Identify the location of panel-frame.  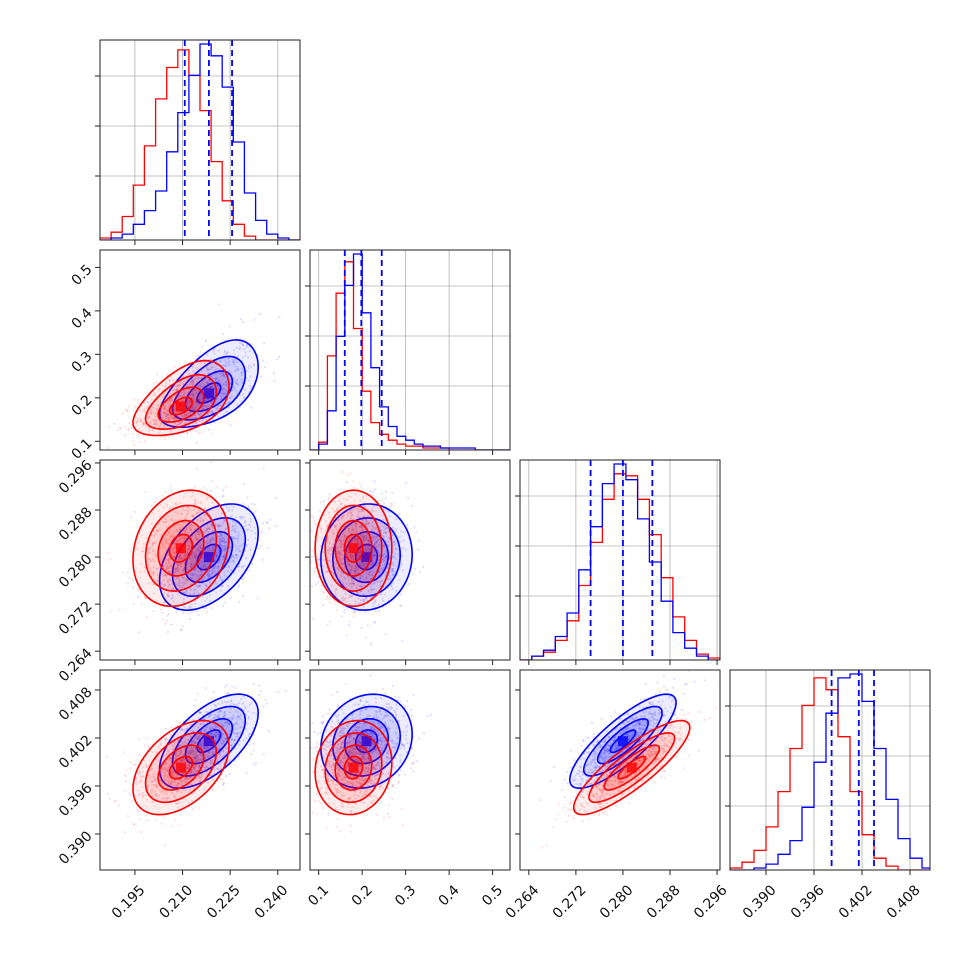
(620, 560).